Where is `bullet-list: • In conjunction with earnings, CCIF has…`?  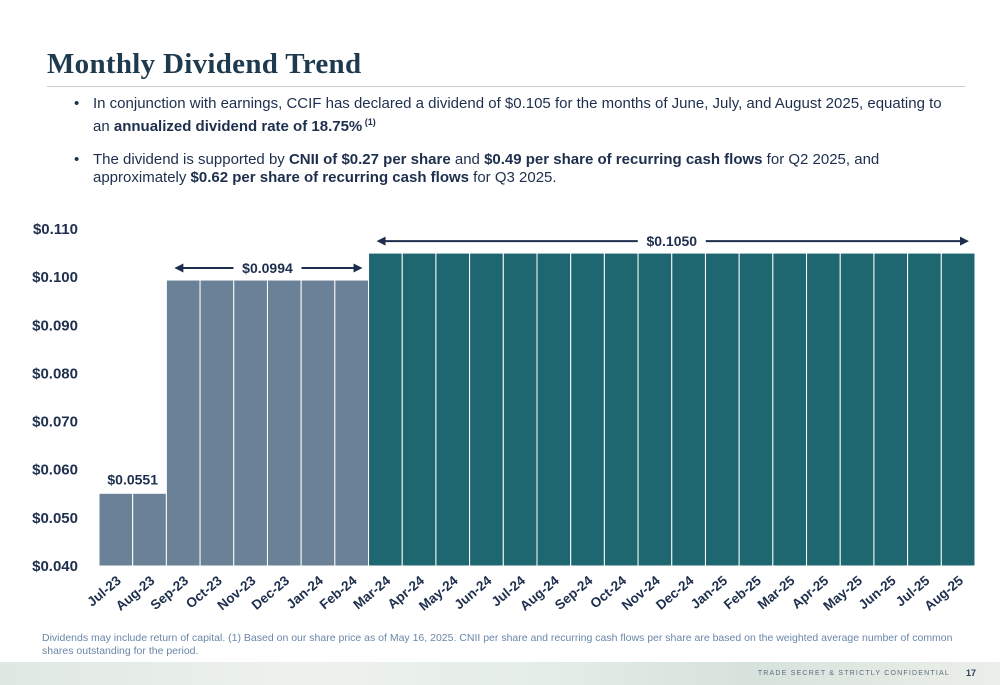 bullet-list: • In conjunction with earnings, CCIF has… is located at coordinates (514, 148).